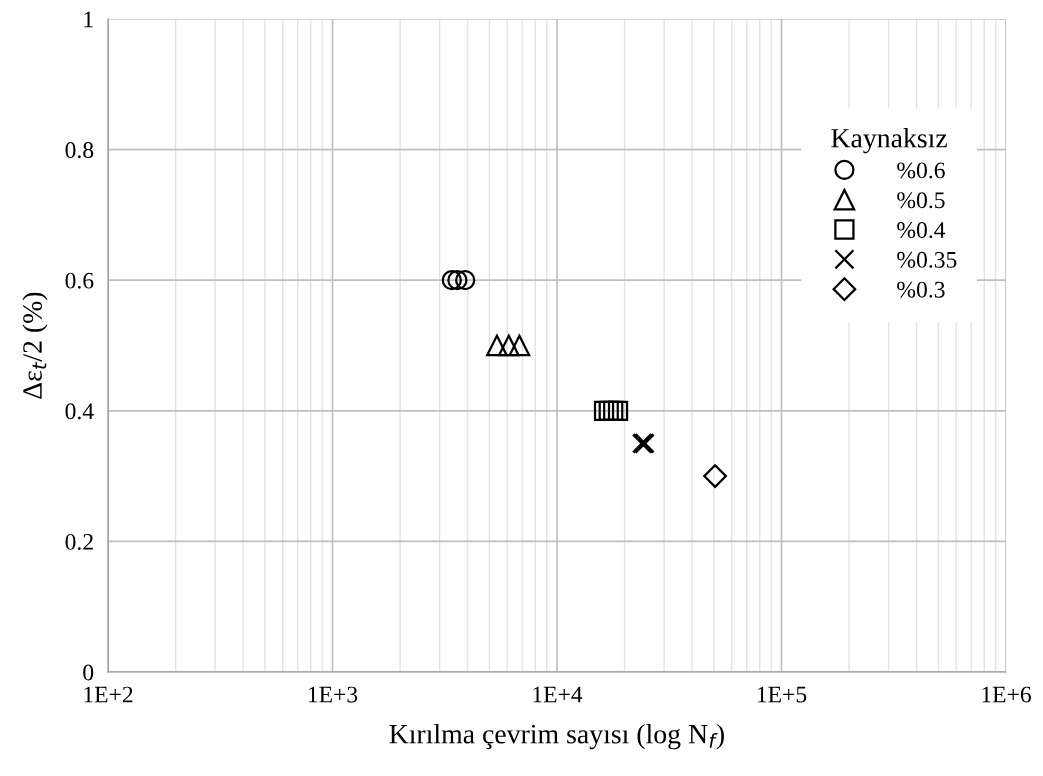 This screenshot has width=1043, height=776. Describe the element at coordinates (79, 150) in the screenshot. I see `y-tick-label: 0.8` at that location.